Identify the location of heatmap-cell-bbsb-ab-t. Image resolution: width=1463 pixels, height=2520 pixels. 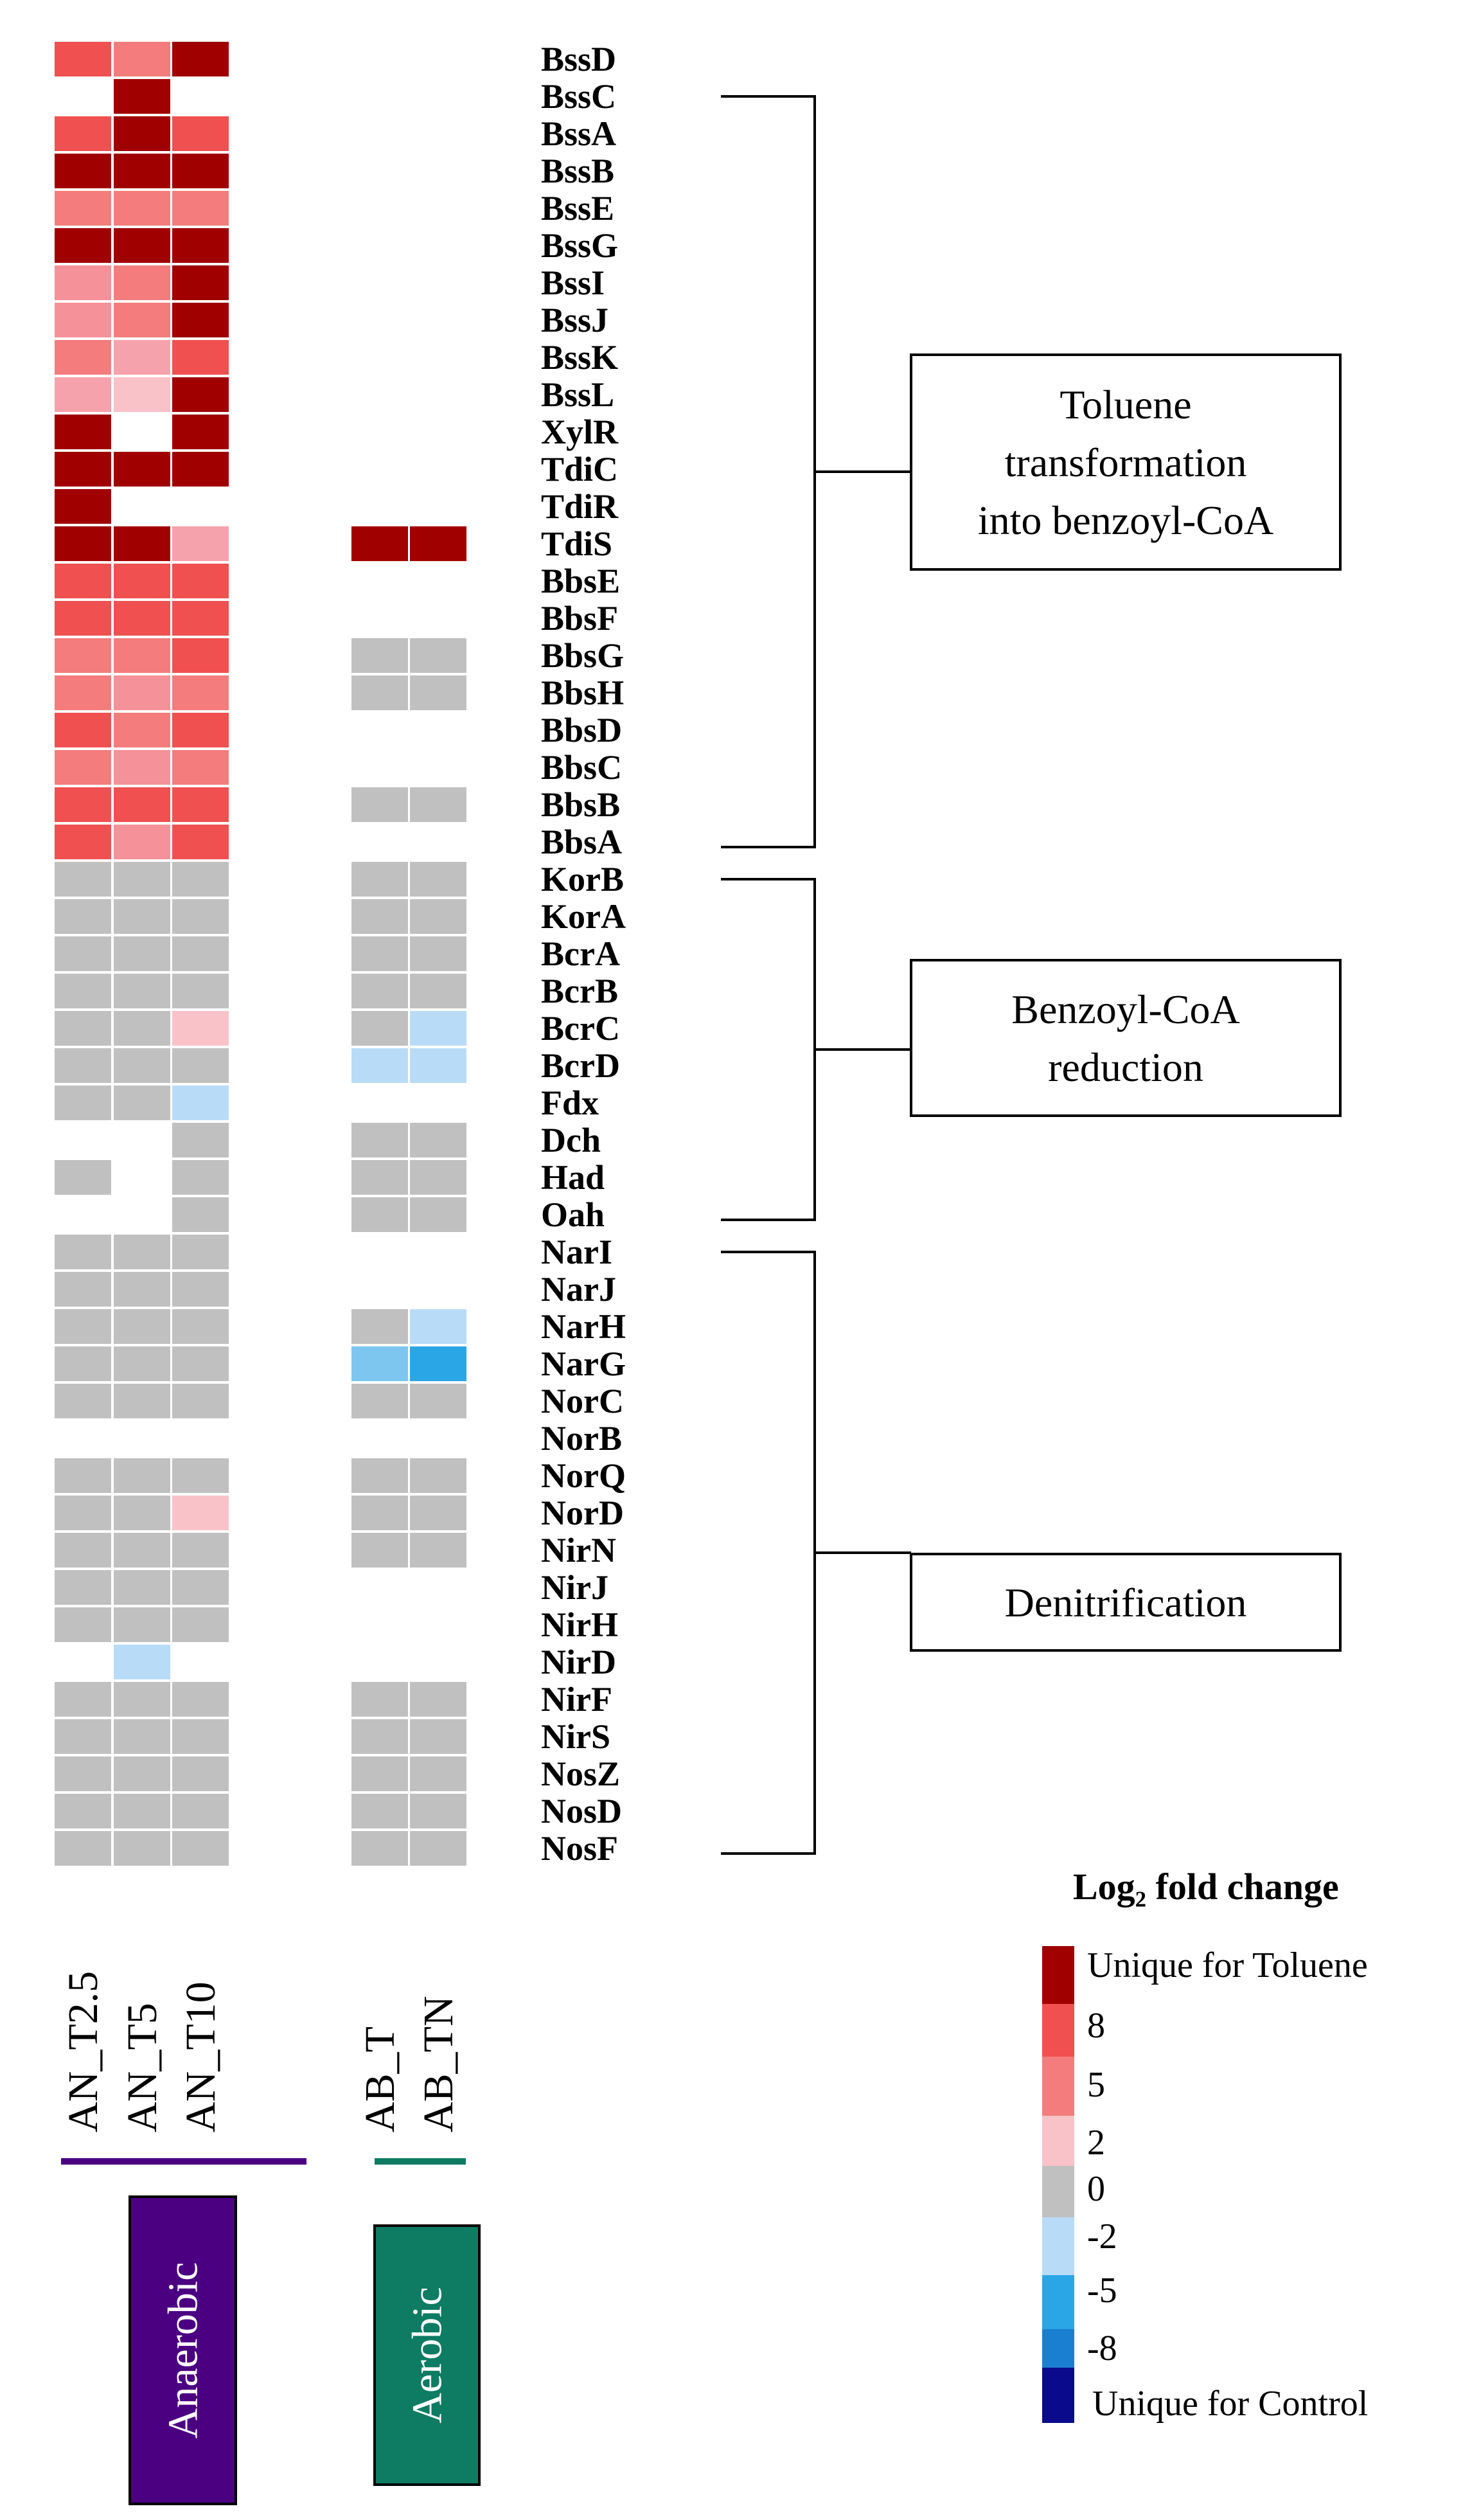
(380, 804).